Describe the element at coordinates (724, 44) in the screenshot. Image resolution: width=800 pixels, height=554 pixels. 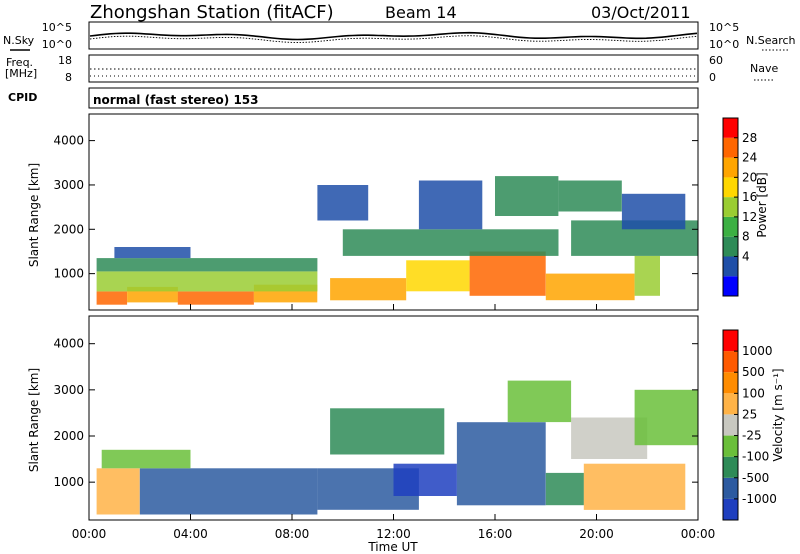
I see `noise-right-tick-bottom: 10^0` at that location.